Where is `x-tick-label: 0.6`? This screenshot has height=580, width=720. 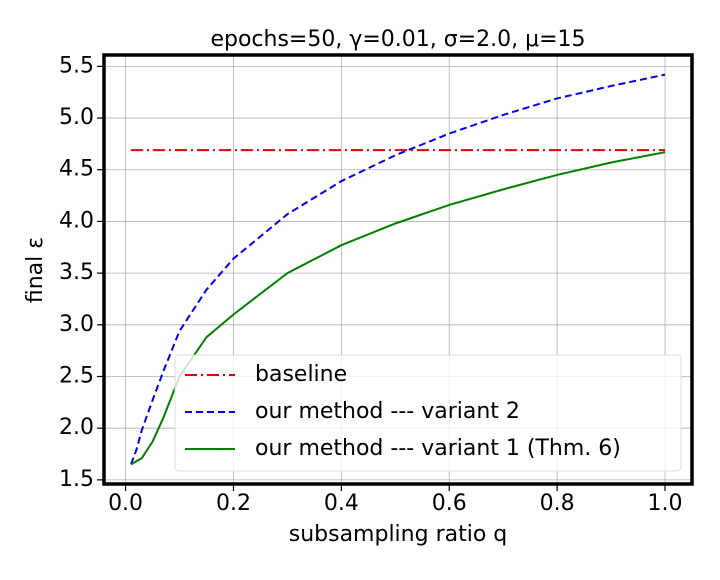
x-tick-label: 0.6 is located at coordinates (449, 503).